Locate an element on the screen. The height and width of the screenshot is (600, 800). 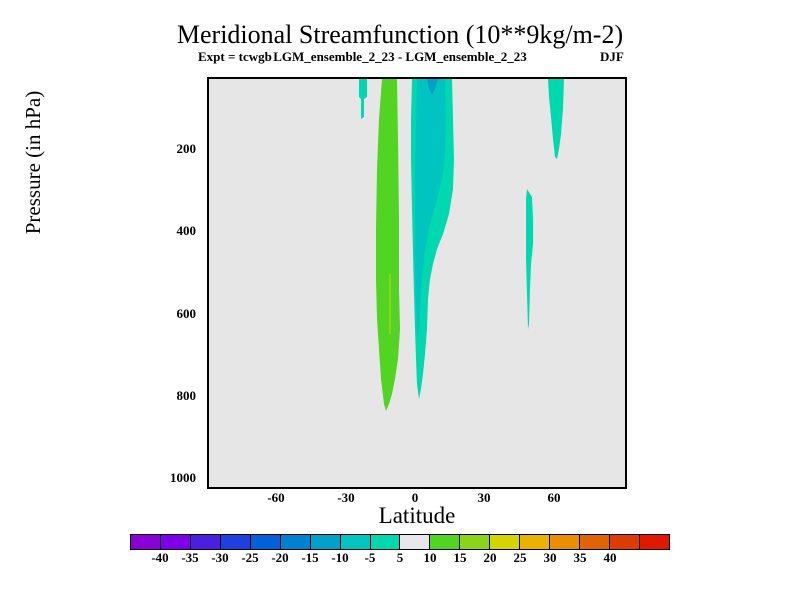
colorbar-strip is located at coordinates (400, 542).